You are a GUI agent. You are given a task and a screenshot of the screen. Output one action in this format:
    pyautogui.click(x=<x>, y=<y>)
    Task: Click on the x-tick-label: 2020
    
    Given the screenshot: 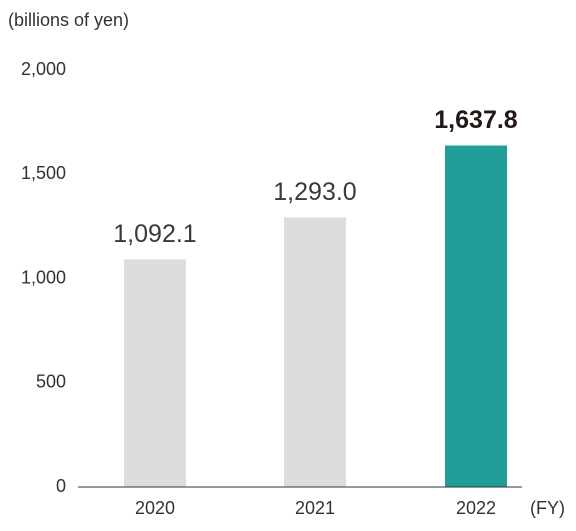 What is the action you would take?
    pyautogui.click(x=155, y=508)
    